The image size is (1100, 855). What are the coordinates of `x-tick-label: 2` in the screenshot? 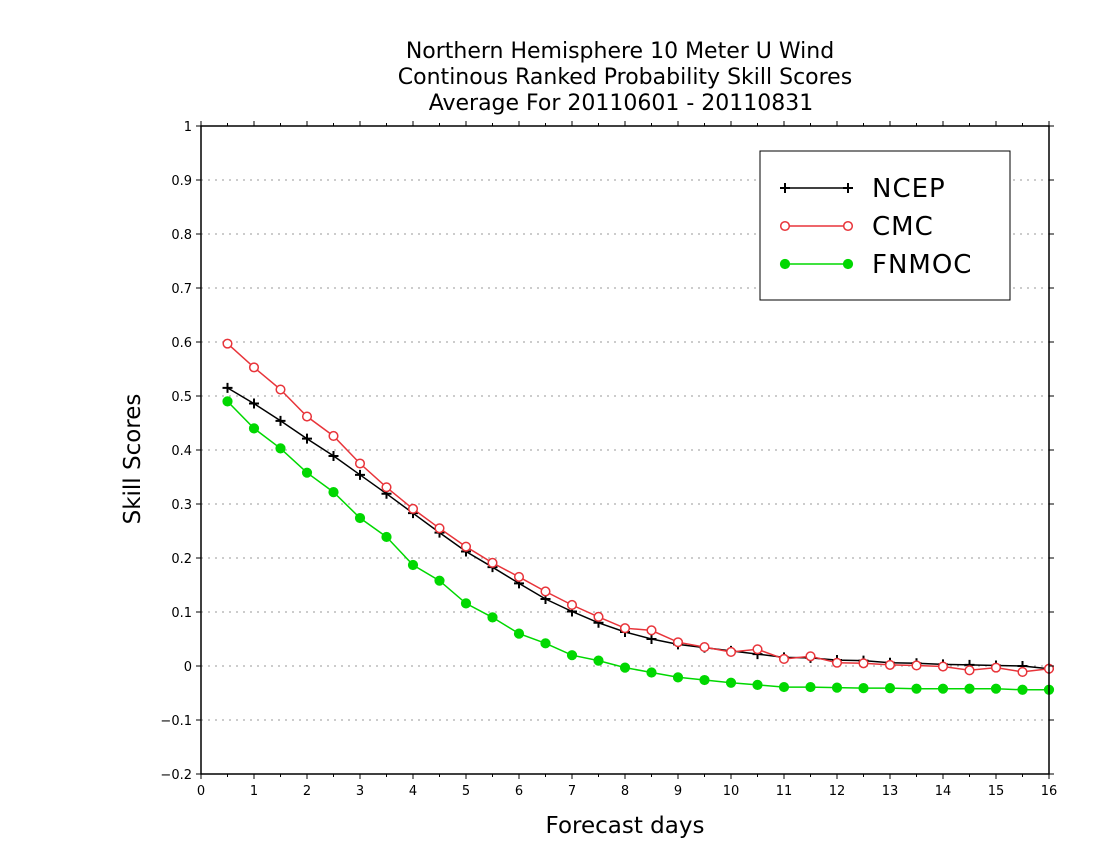 It's located at (307, 791).